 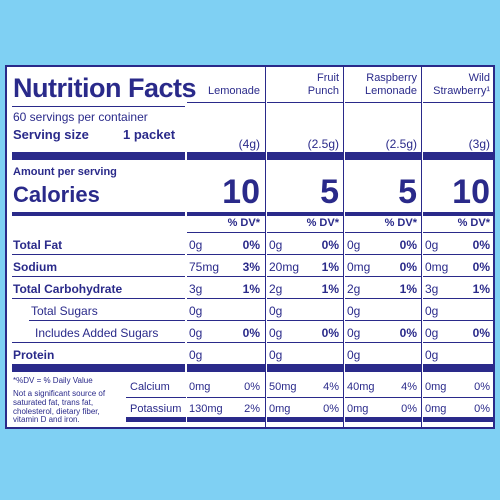 What do you see at coordinates (461, 91) in the screenshot?
I see `flavor-name-line2: Strawberry¹` at bounding box center [461, 91].